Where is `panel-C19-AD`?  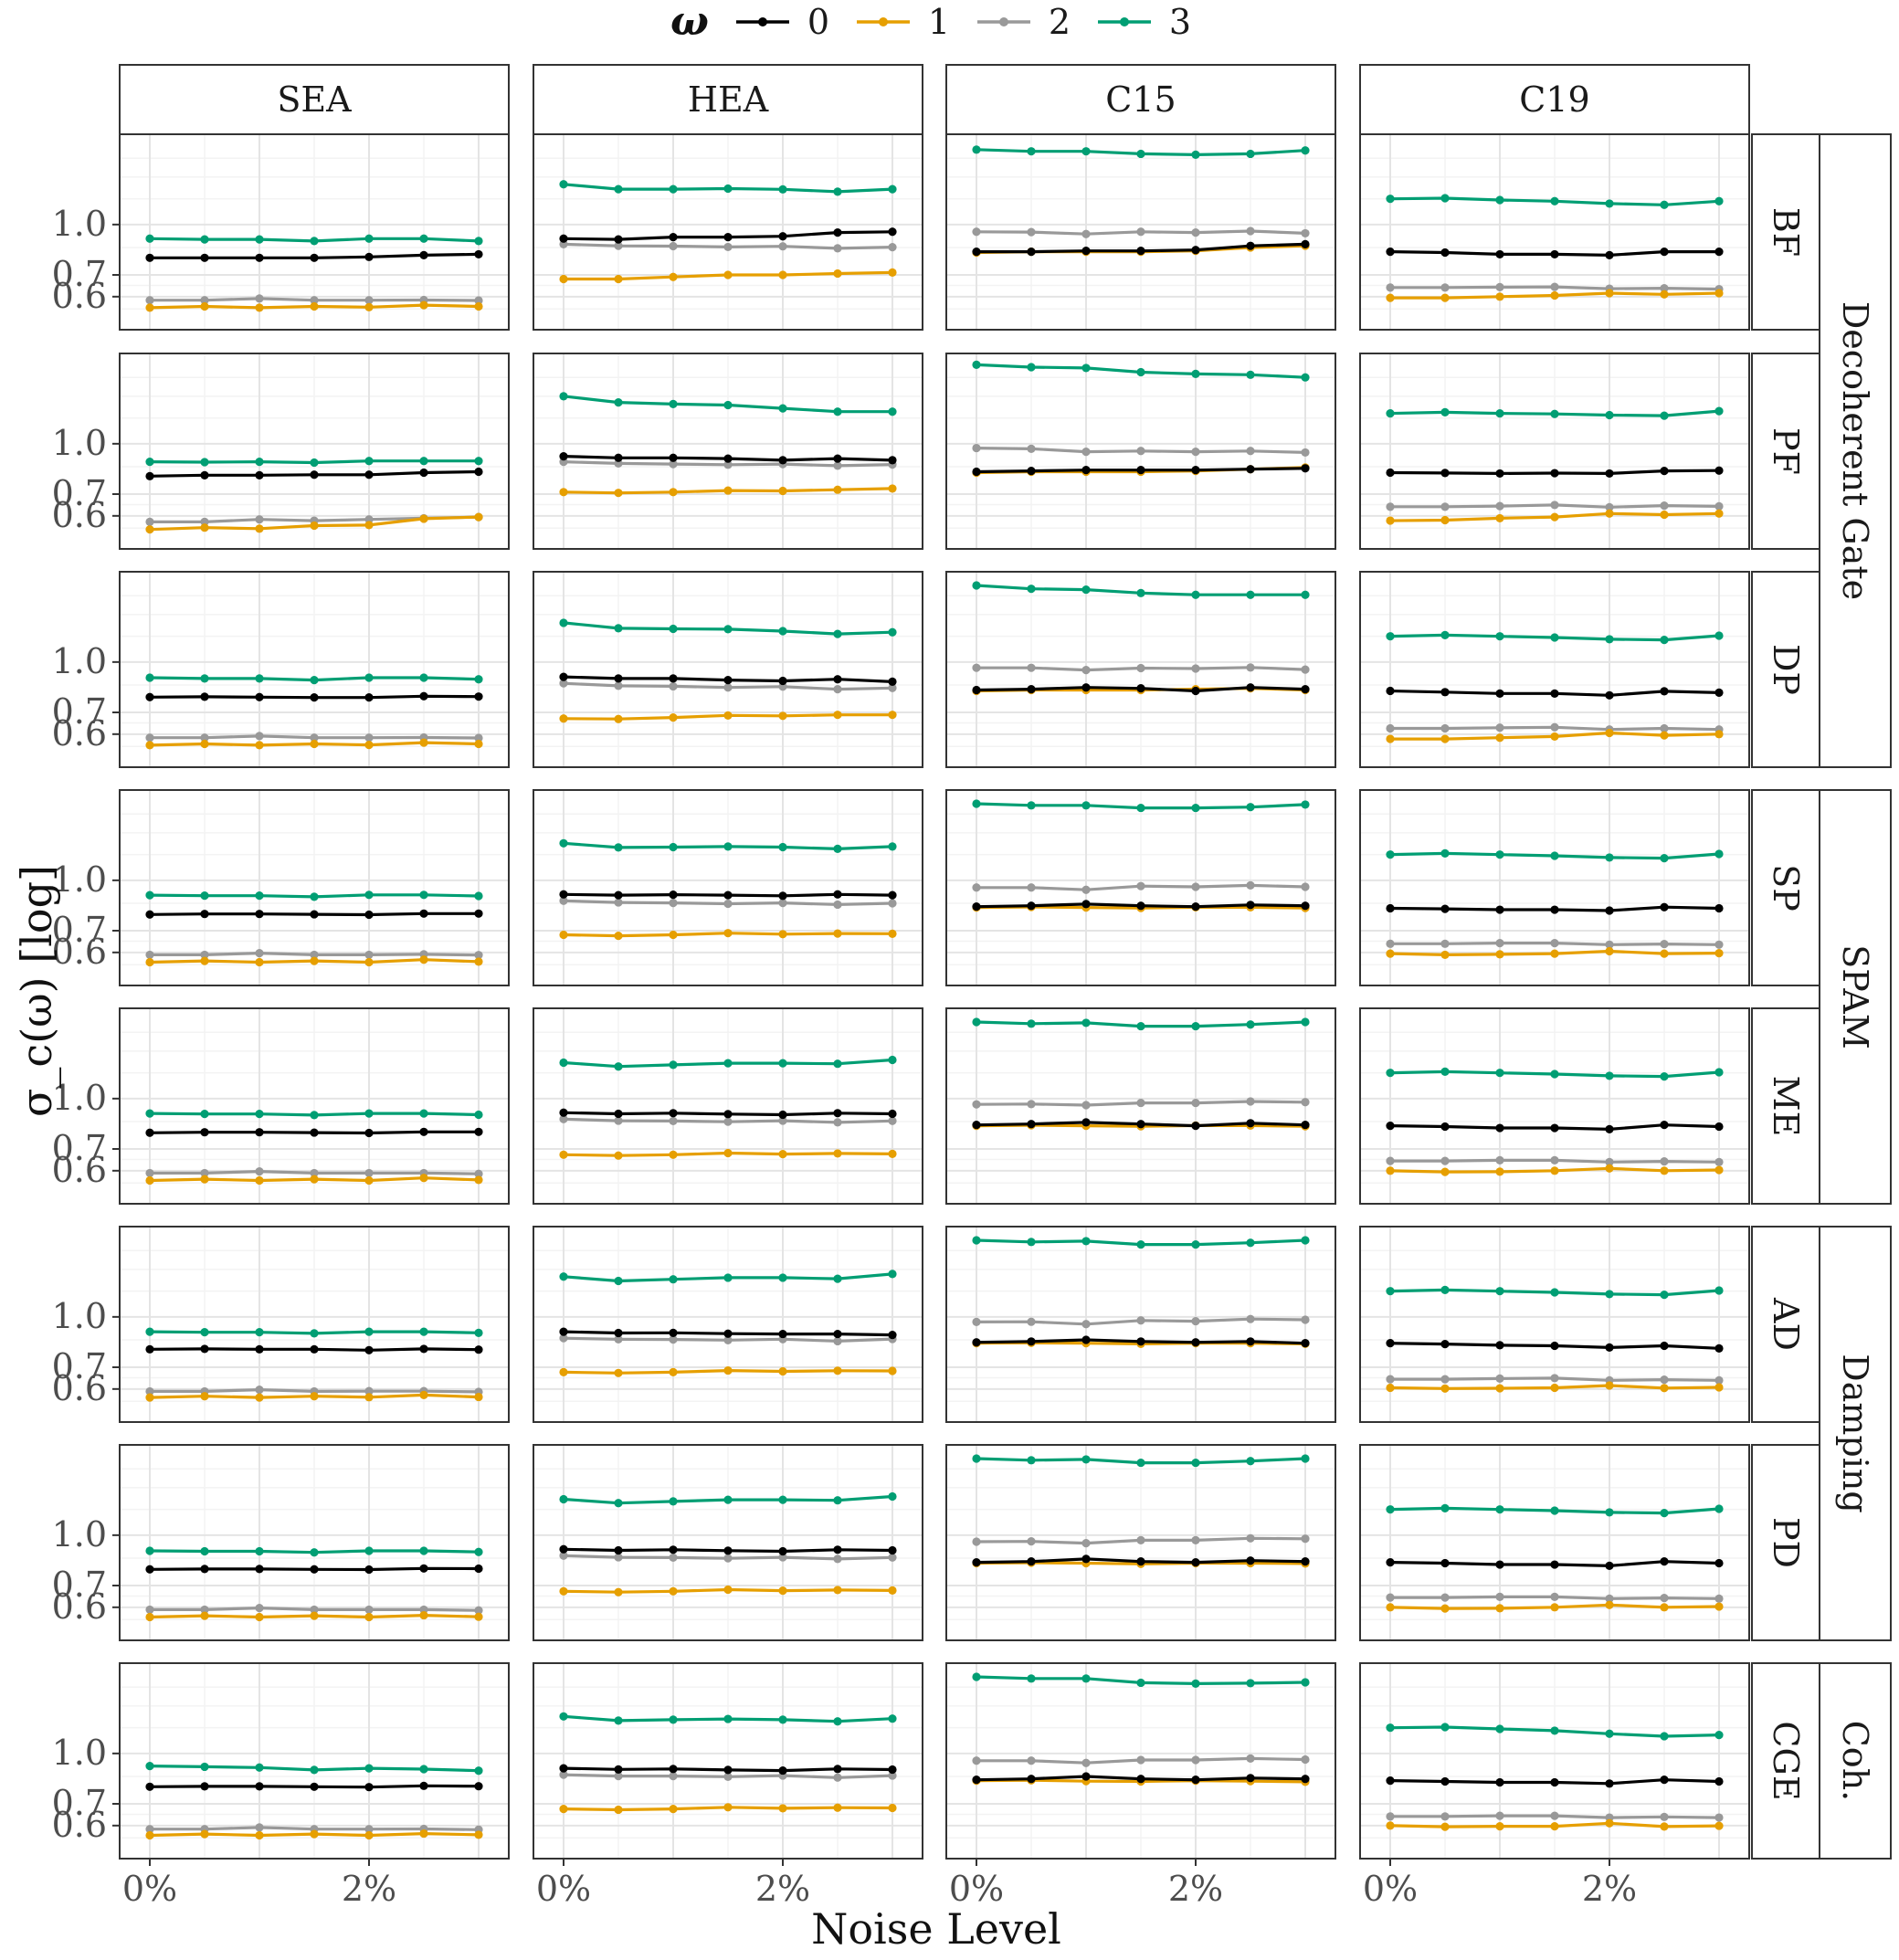
panel-C19-AD is located at coordinates (1555, 1324).